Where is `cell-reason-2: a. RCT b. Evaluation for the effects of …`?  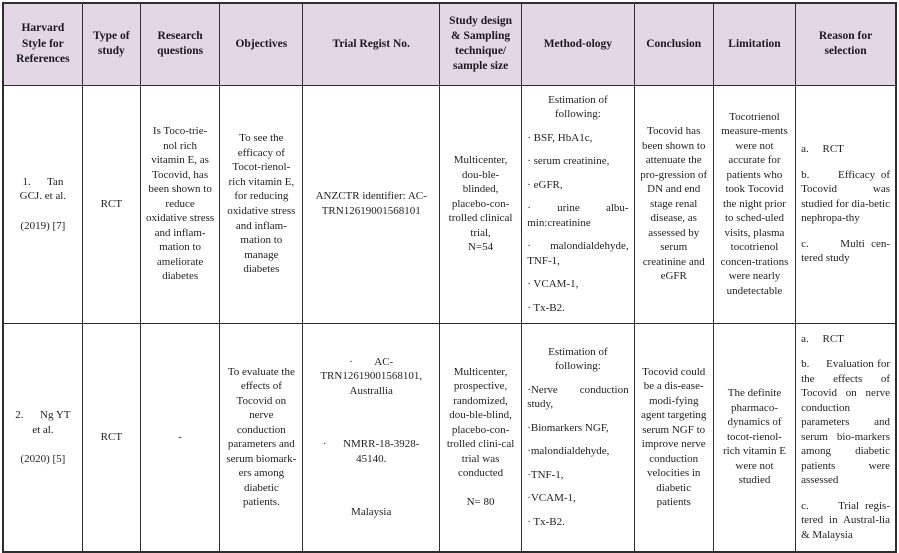
cell-reason-2: a. RCT b. Evaluation for the effects of … is located at coordinates (846, 437).